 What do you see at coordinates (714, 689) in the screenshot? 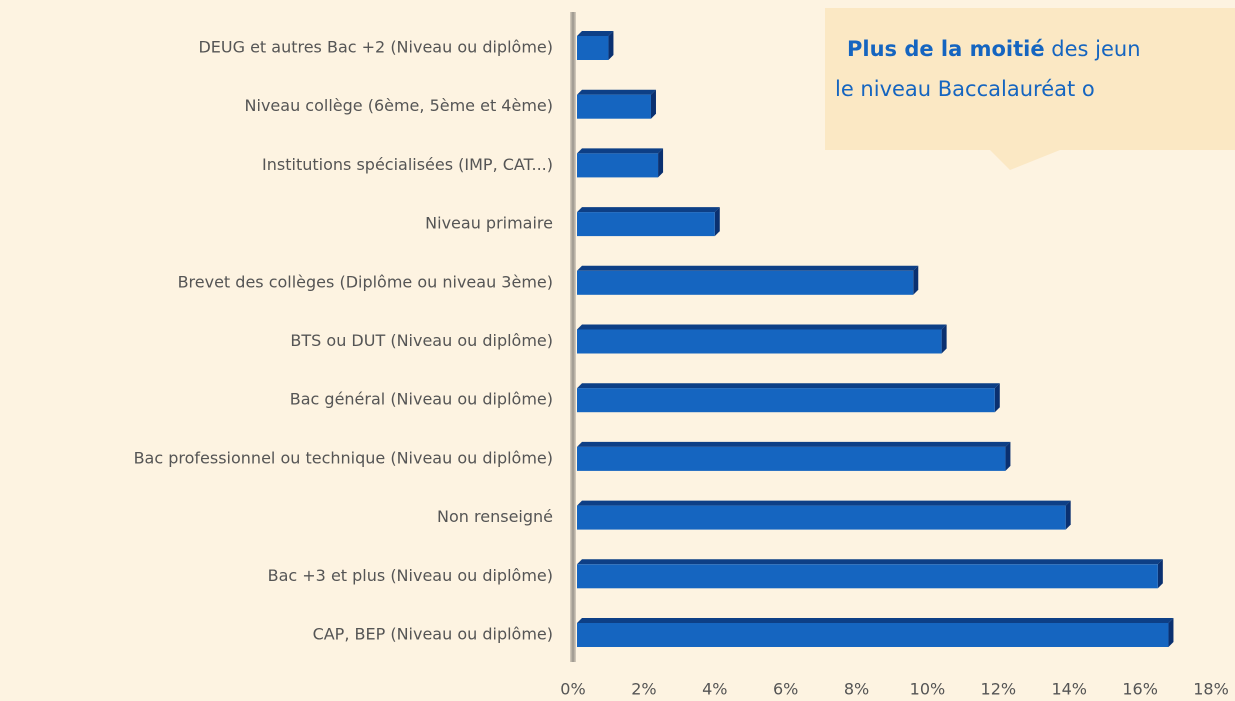
I see `x-tick-label: 4%` at bounding box center [714, 689].